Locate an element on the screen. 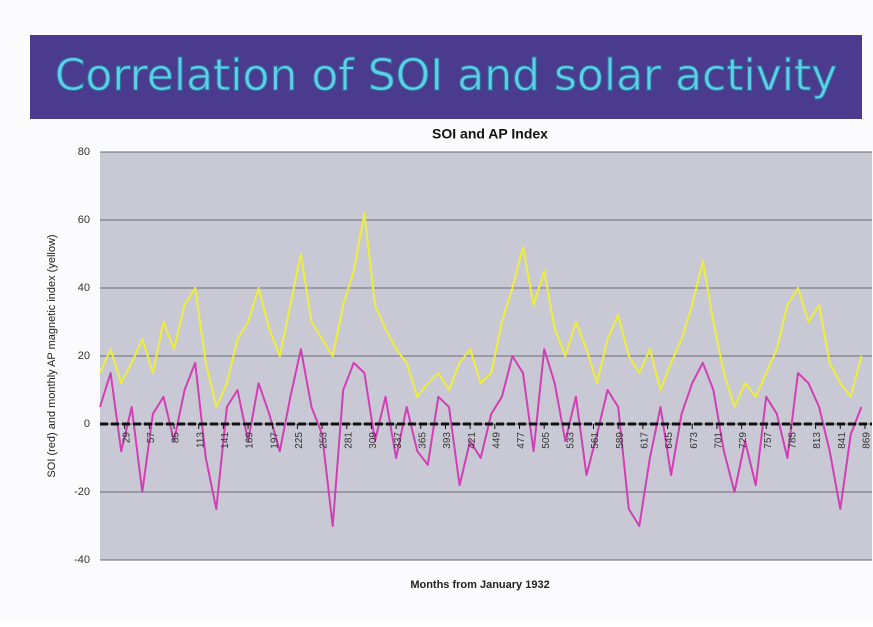 This screenshot has height=627, width=873. x-tick-label: 701 is located at coordinates (719, 440).